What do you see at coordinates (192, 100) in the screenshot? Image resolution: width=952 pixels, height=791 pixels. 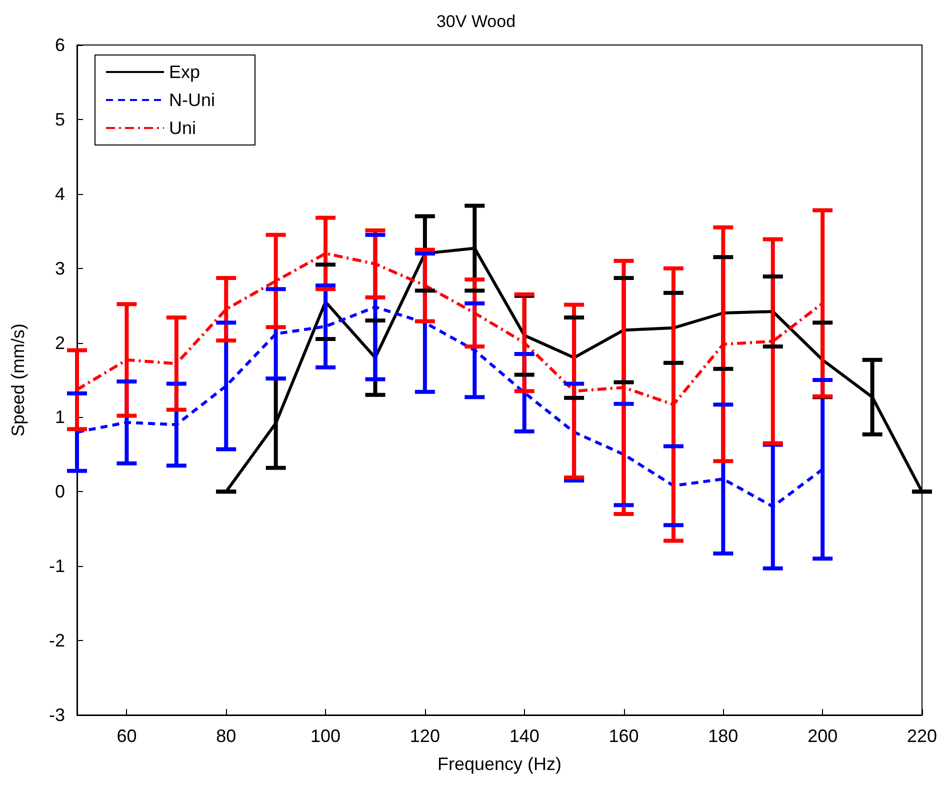 I see `legend-label: N-Uni` at bounding box center [192, 100].